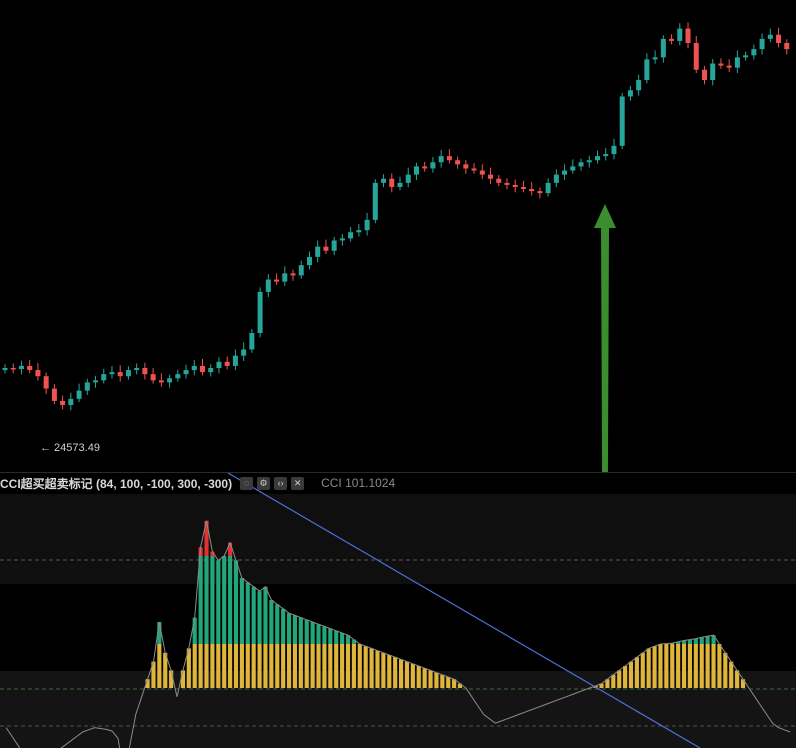  Describe the element at coordinates (247, 483) in the screenshot. I see `hide-icon: ◌` at that location.